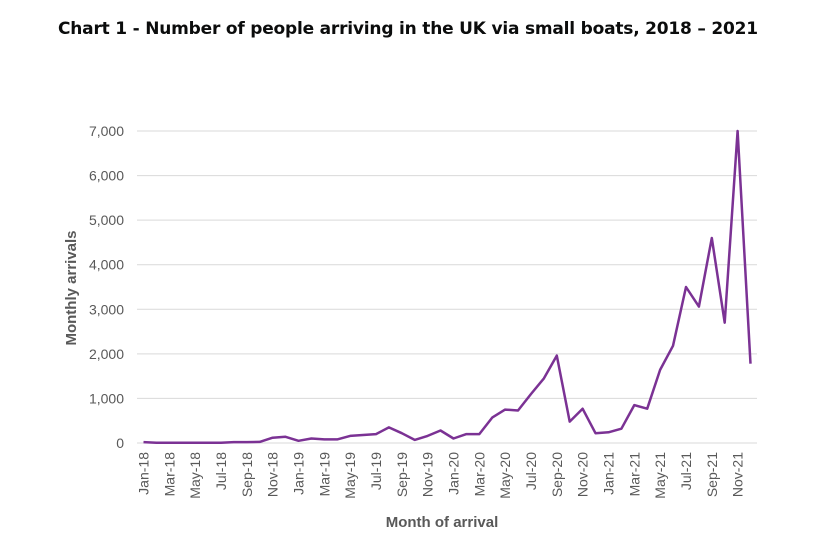  I want to click on y-tick-label: 3,000, so click(106, 309).